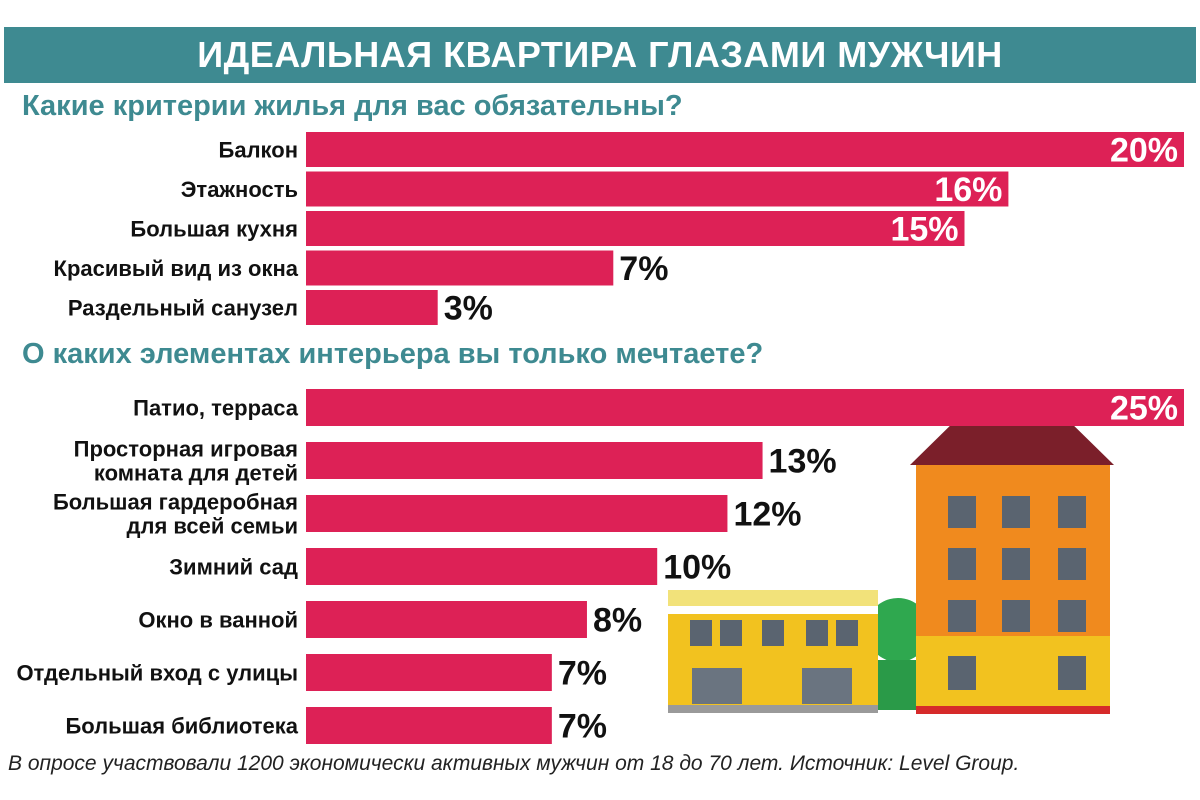 The height and width of the screenshot is (800, 1200). Describe the element at coordinates (186, 461) in the screenshot. I see `category-label: Просторная игровая комната для детей` at that location.